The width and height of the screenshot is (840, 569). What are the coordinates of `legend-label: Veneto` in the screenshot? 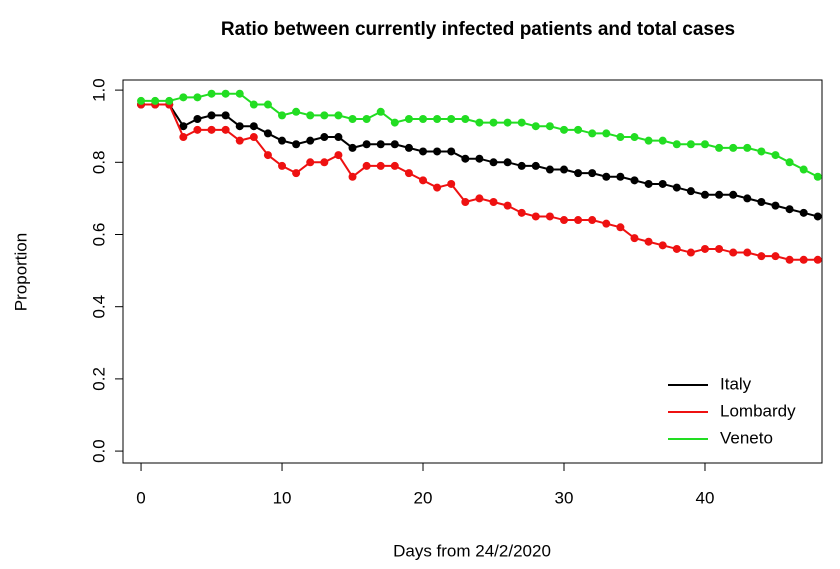 It's located at (746, 437).